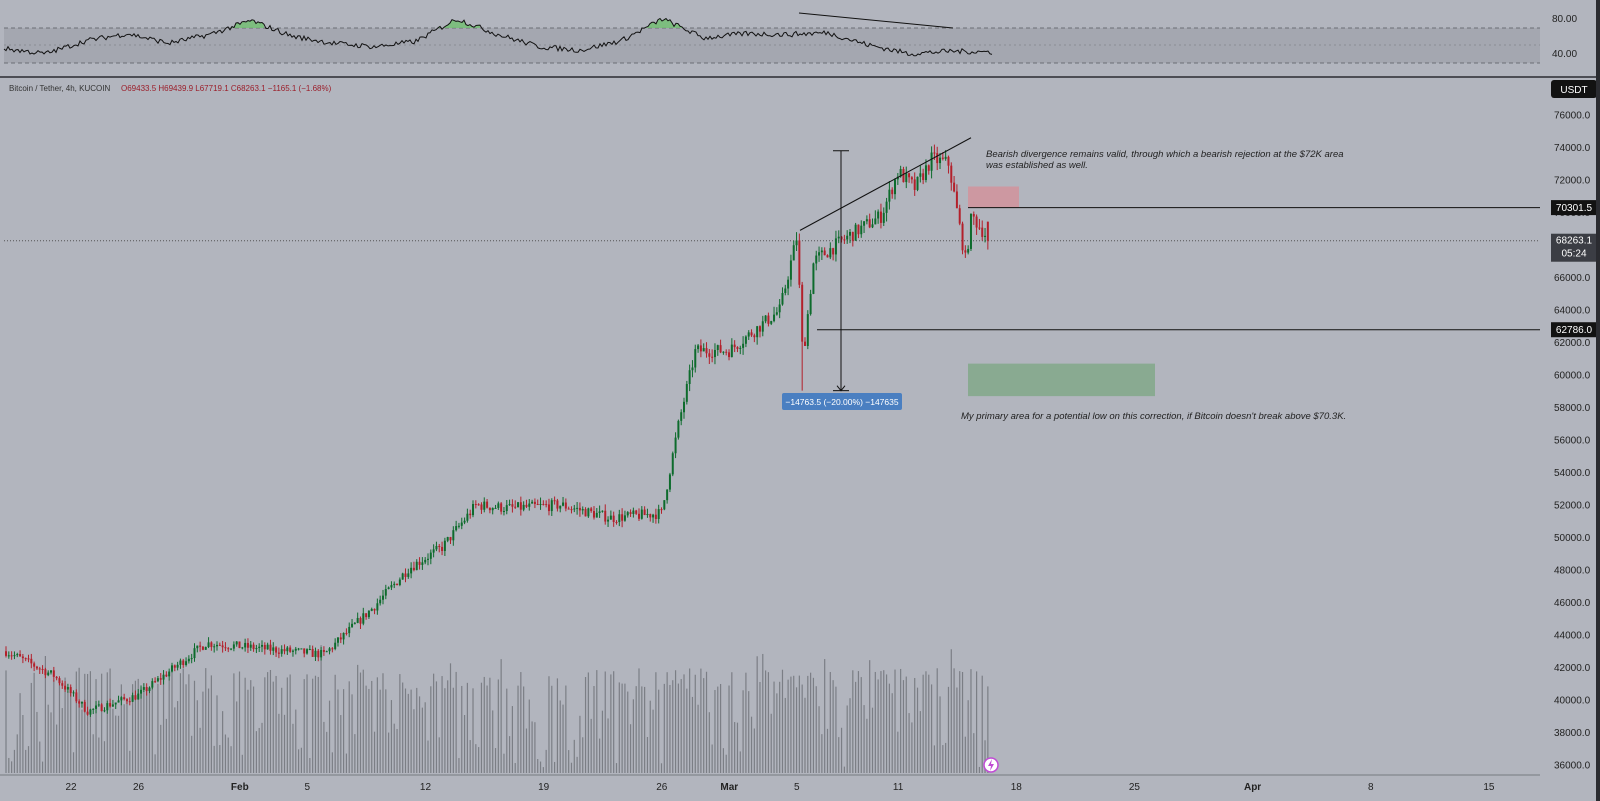 Image resolution: width=1600 pixels, height=801 pixels. What do you see at coordinates (1252, 787) in the screenshot?
I see `time-tick-label: Apr` at bounding box center [1252, 787].